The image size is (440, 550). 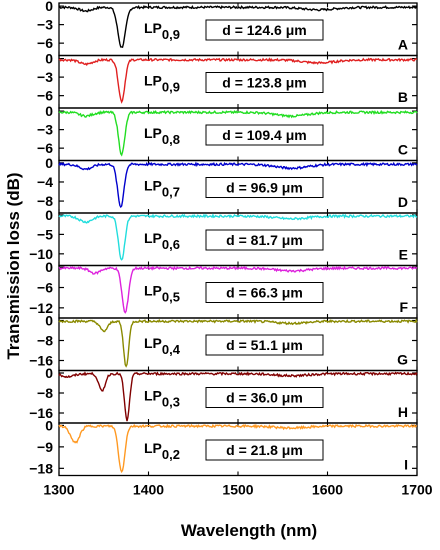 I want to click on panel-letter: G, so click(x=402, y=360).